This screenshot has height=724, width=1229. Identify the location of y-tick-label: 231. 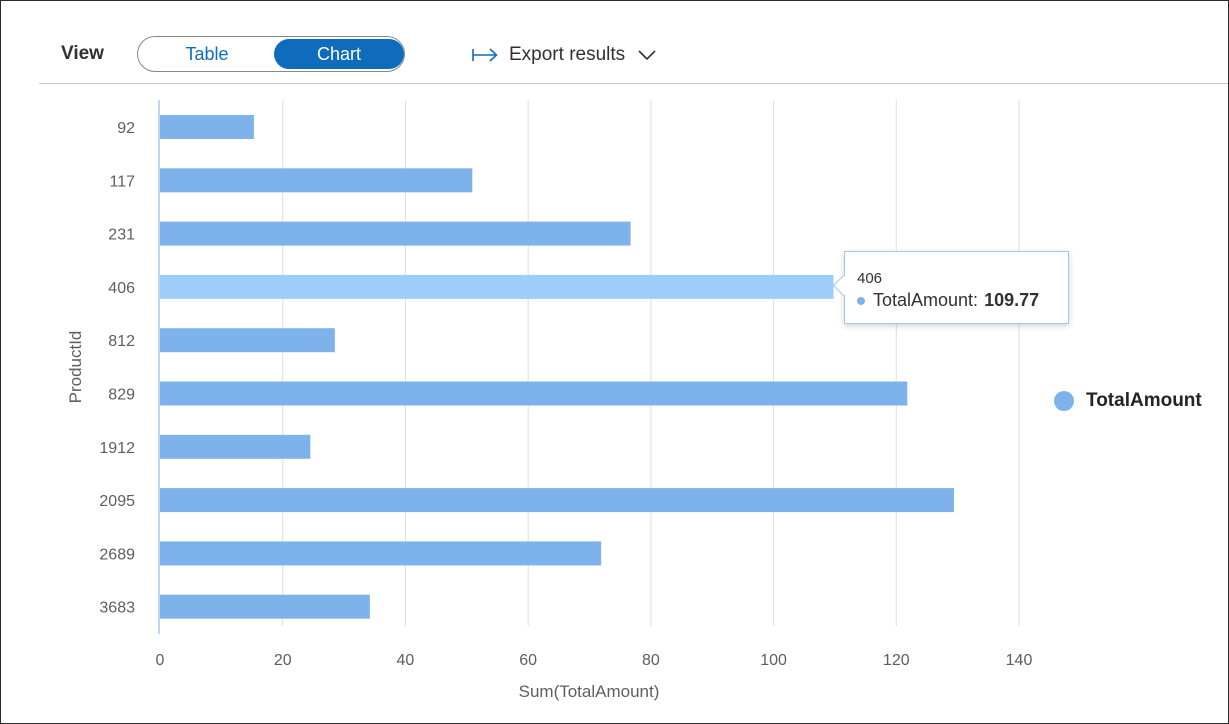
(121, 235).